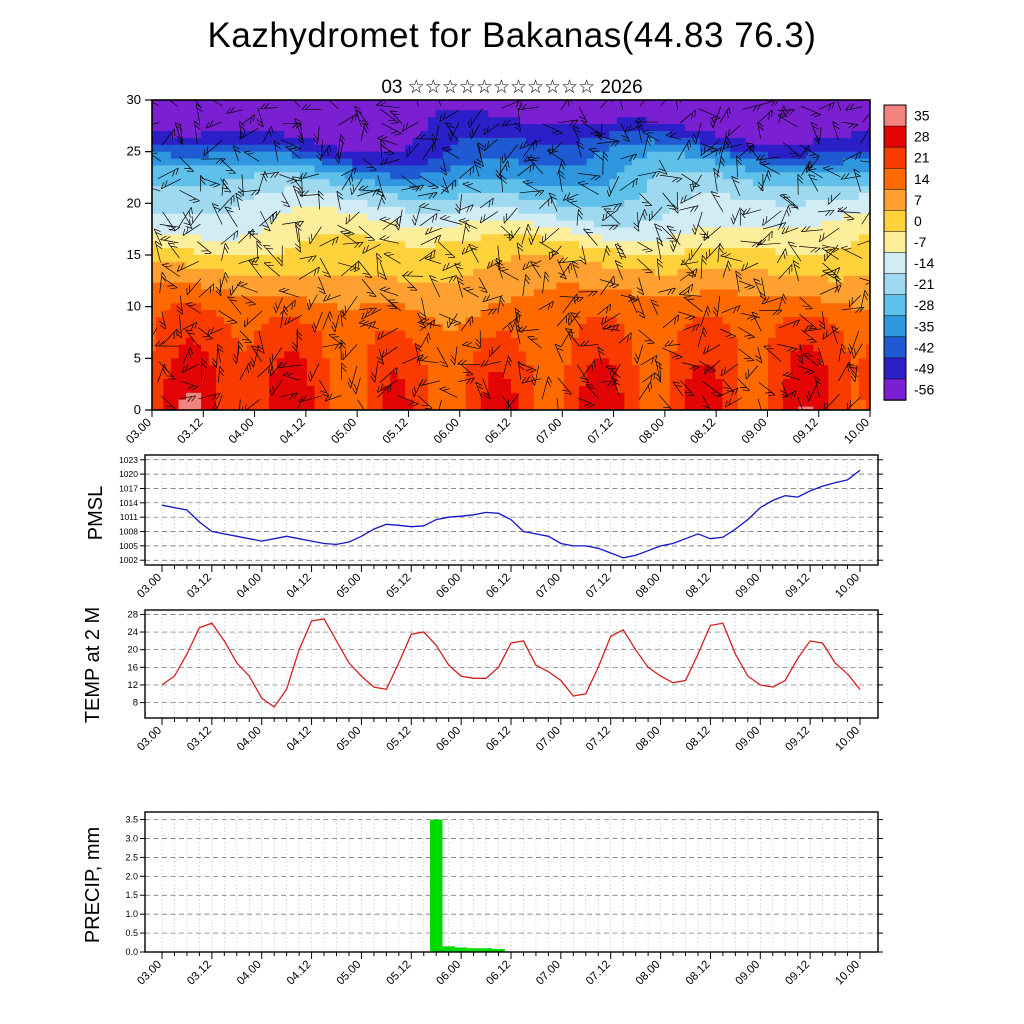 This screenshot has height=1024, width=1024. I want to click on svg-text: 15, so click(134, 254).